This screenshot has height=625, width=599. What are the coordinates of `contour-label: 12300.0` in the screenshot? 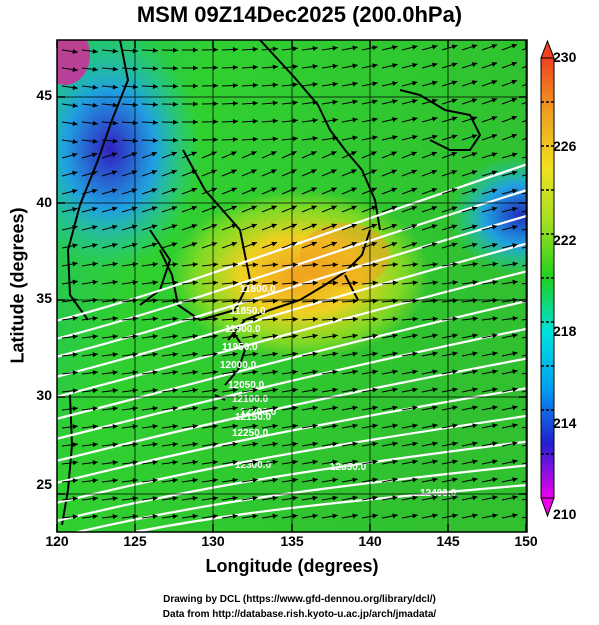 It's located at (253, 465).